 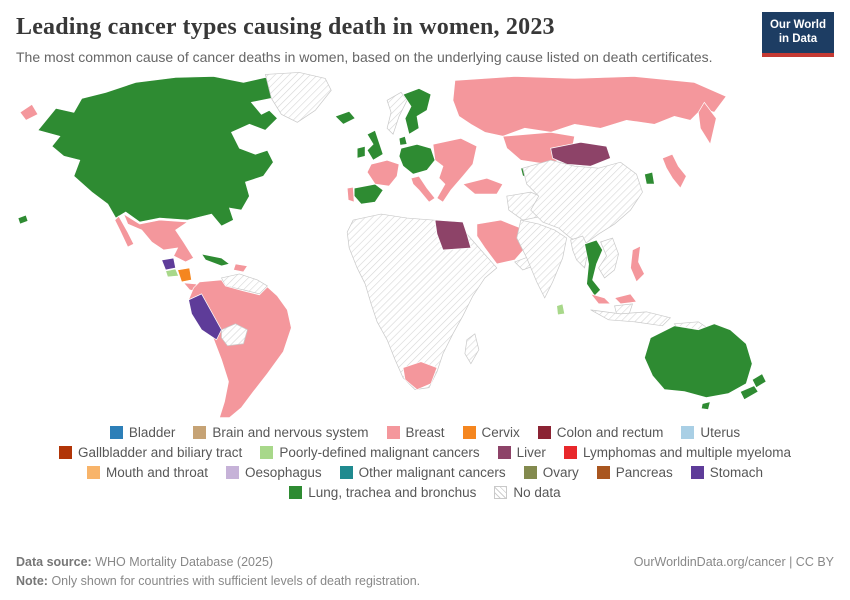 What do you see at coordinates (375, 145) in the screenshot?
I see `country-united-kingdom` at bounding box center [375, 145].